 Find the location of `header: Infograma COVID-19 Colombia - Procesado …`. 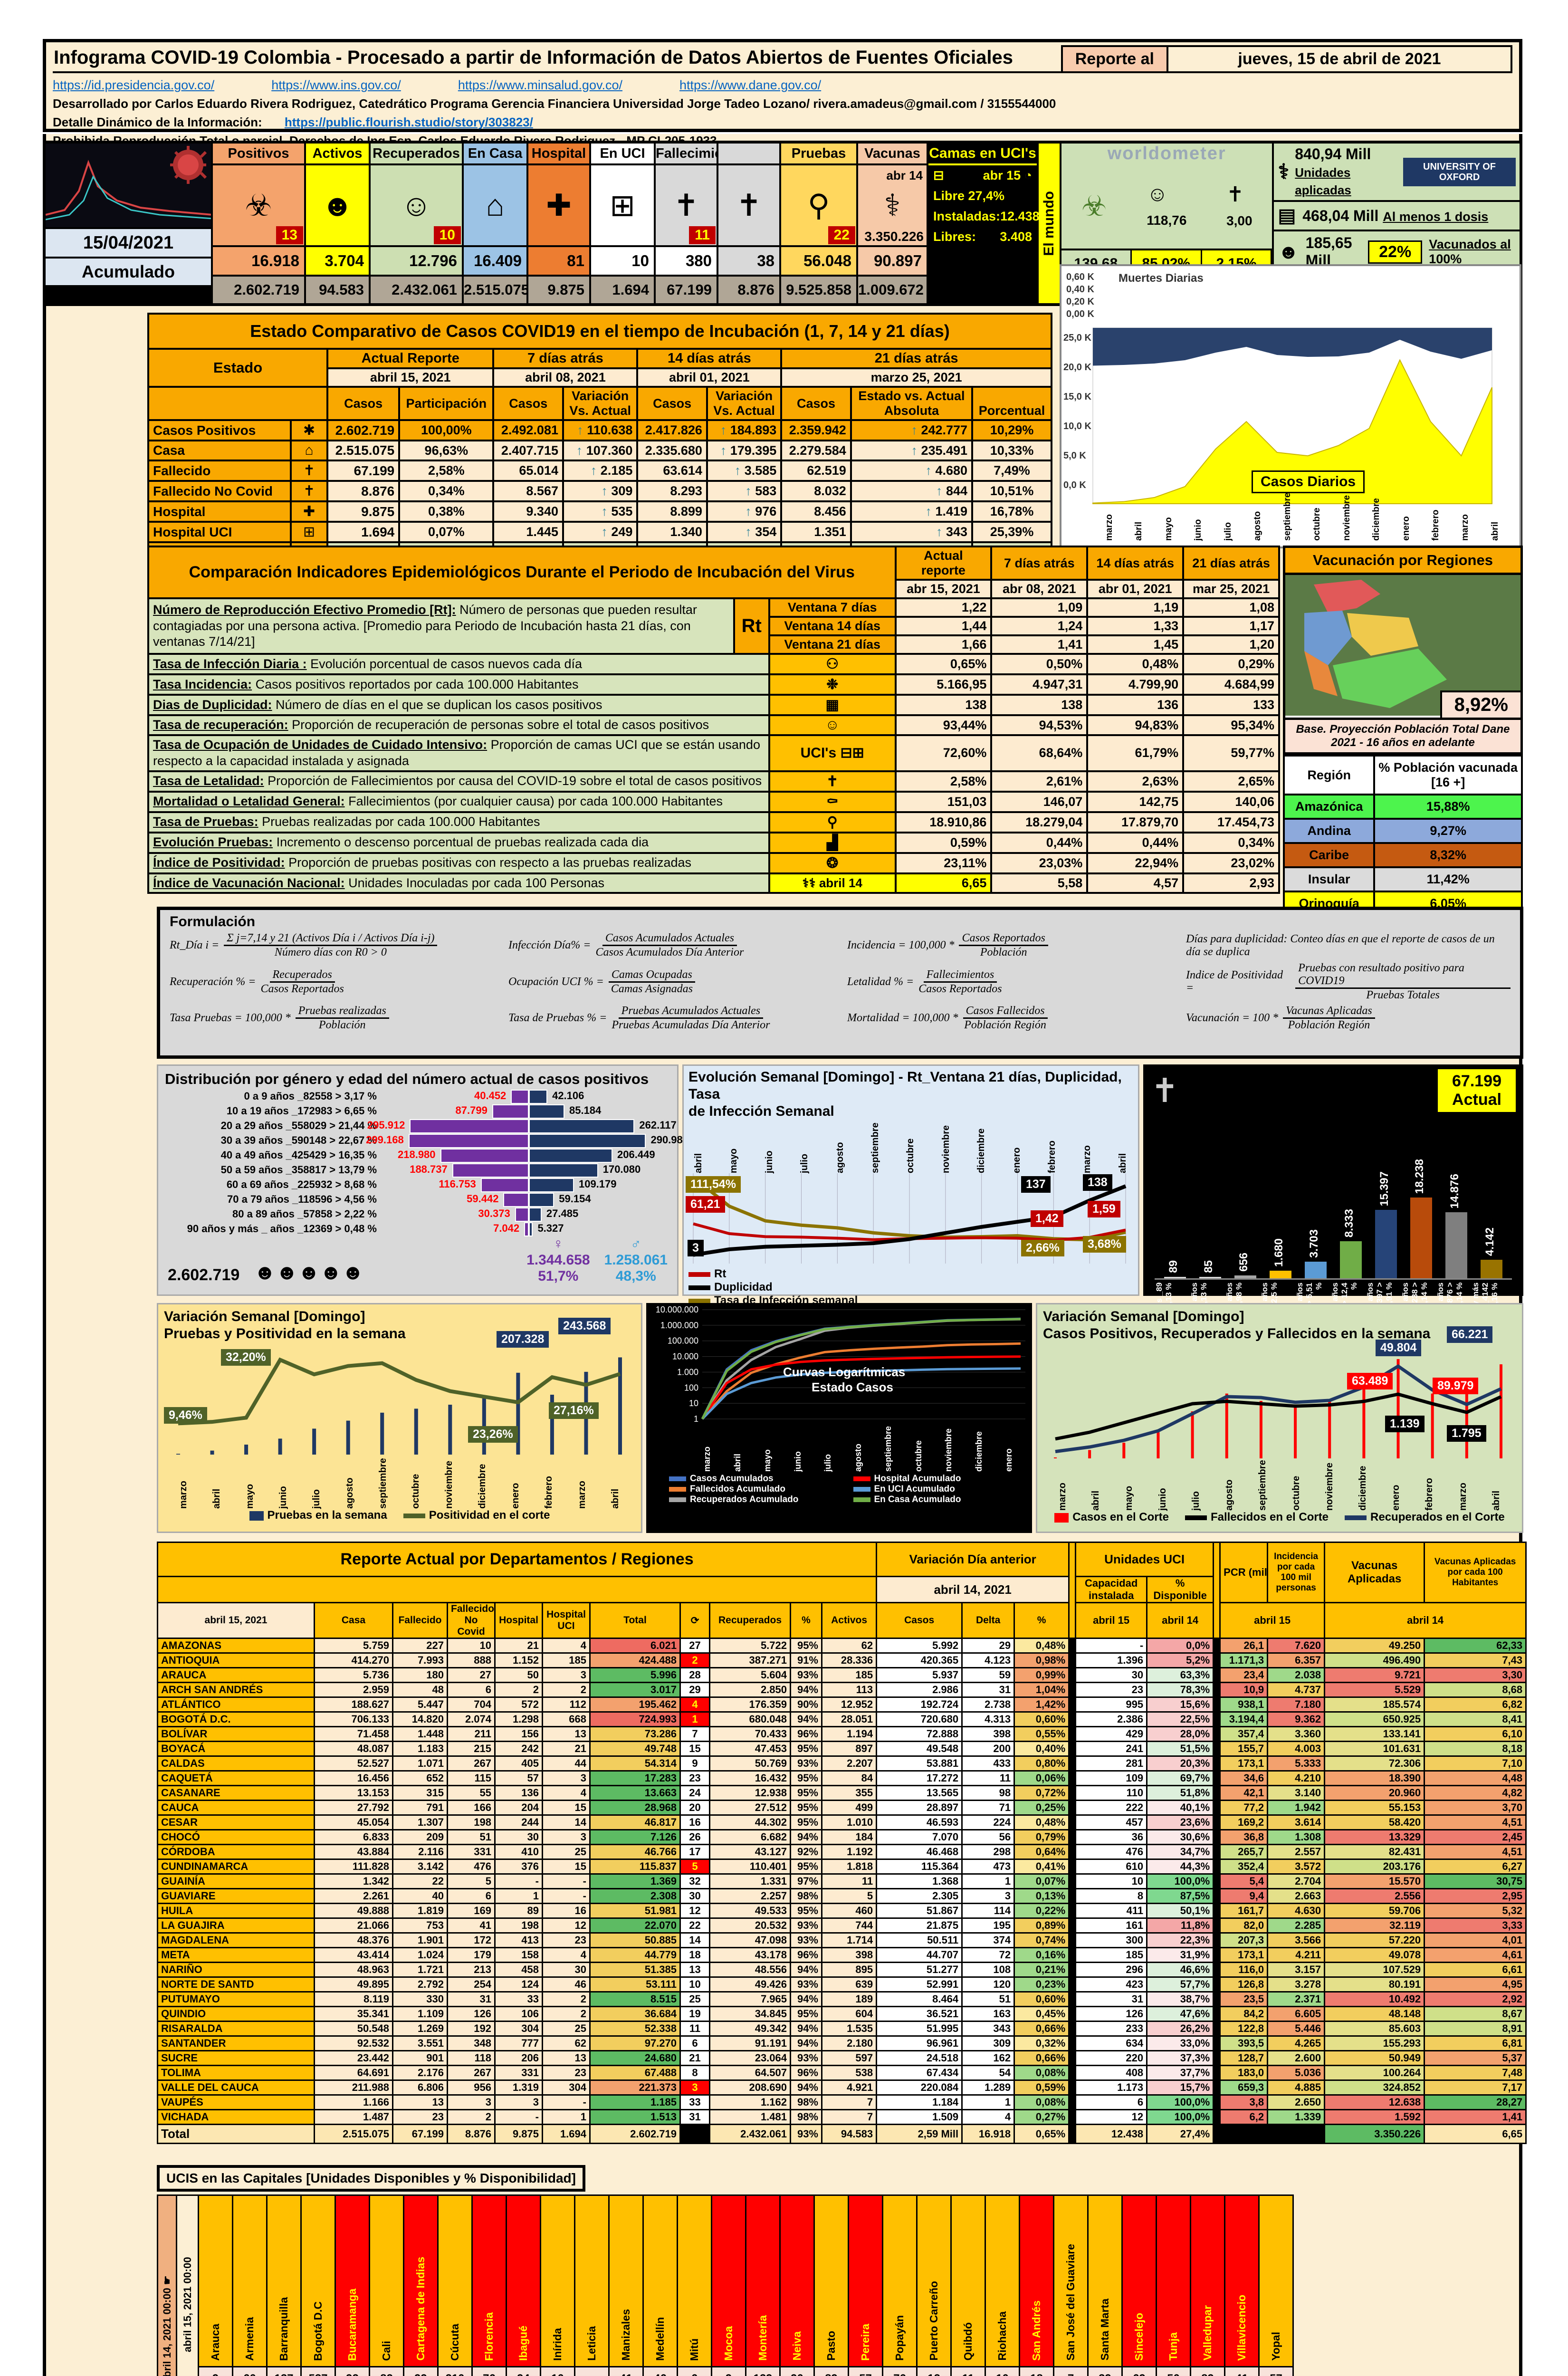

header: Infograma COVID-19 Colombia - Procesado … is located at coordinates (783, 93).